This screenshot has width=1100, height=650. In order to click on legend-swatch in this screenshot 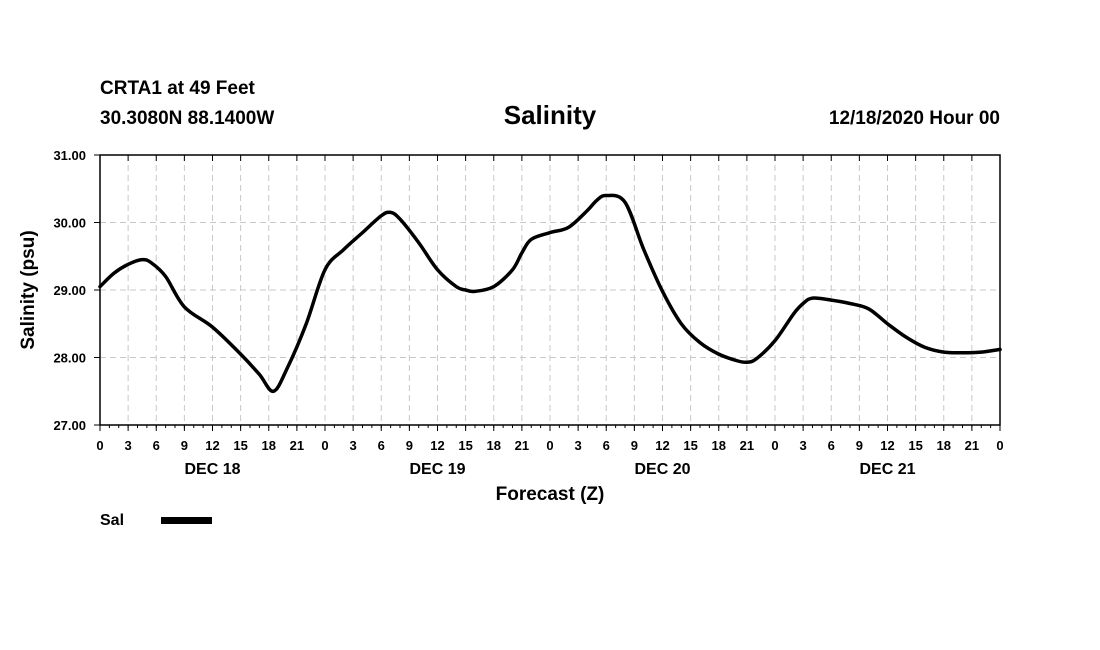, I will do `click(186, 520)`.